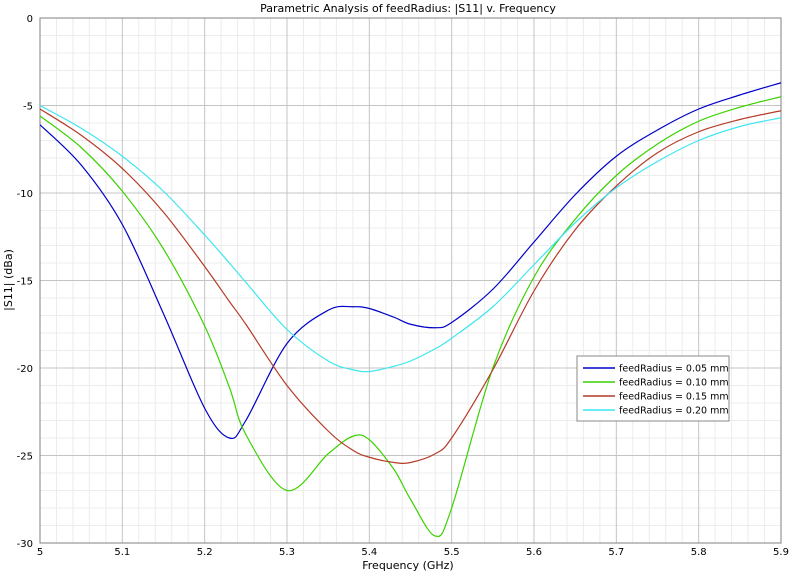  What do you see at coordinates (25, 194) in the screenshot?
I see `y-tick-label: -10` at bounding box center [25, 194].